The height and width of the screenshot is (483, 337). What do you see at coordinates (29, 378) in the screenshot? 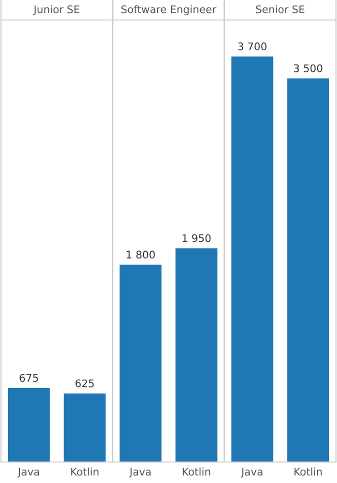
I see `data-label: 675` at bounding box center [29, 378].